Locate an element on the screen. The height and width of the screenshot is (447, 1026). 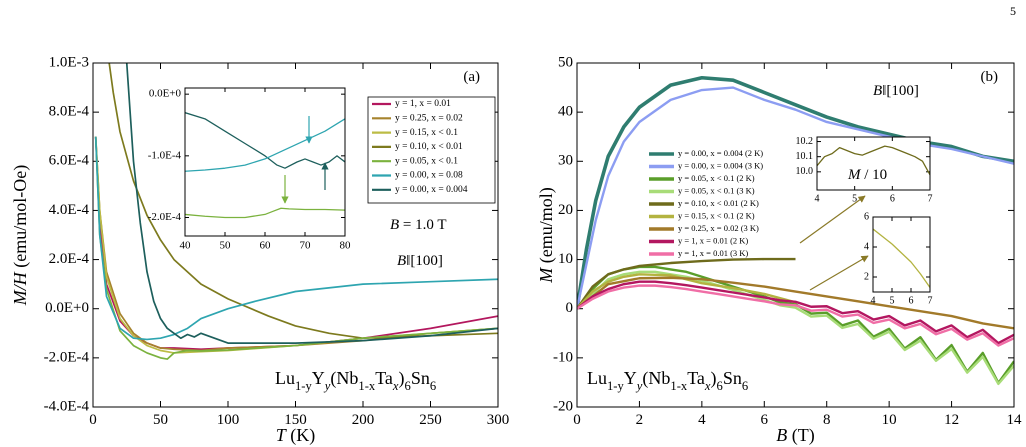
y-tick-label: 2 is located at coordinates (866, 276).